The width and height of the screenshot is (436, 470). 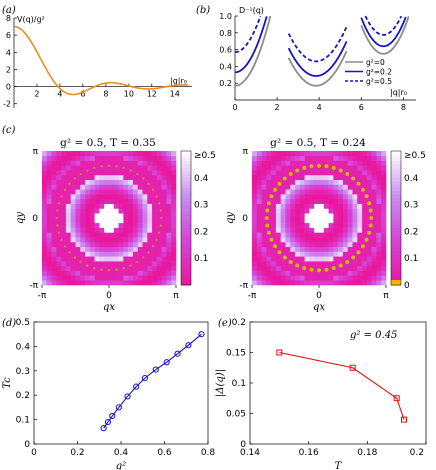 I want to click on colorbar-frame, so click(x=396, y=218).